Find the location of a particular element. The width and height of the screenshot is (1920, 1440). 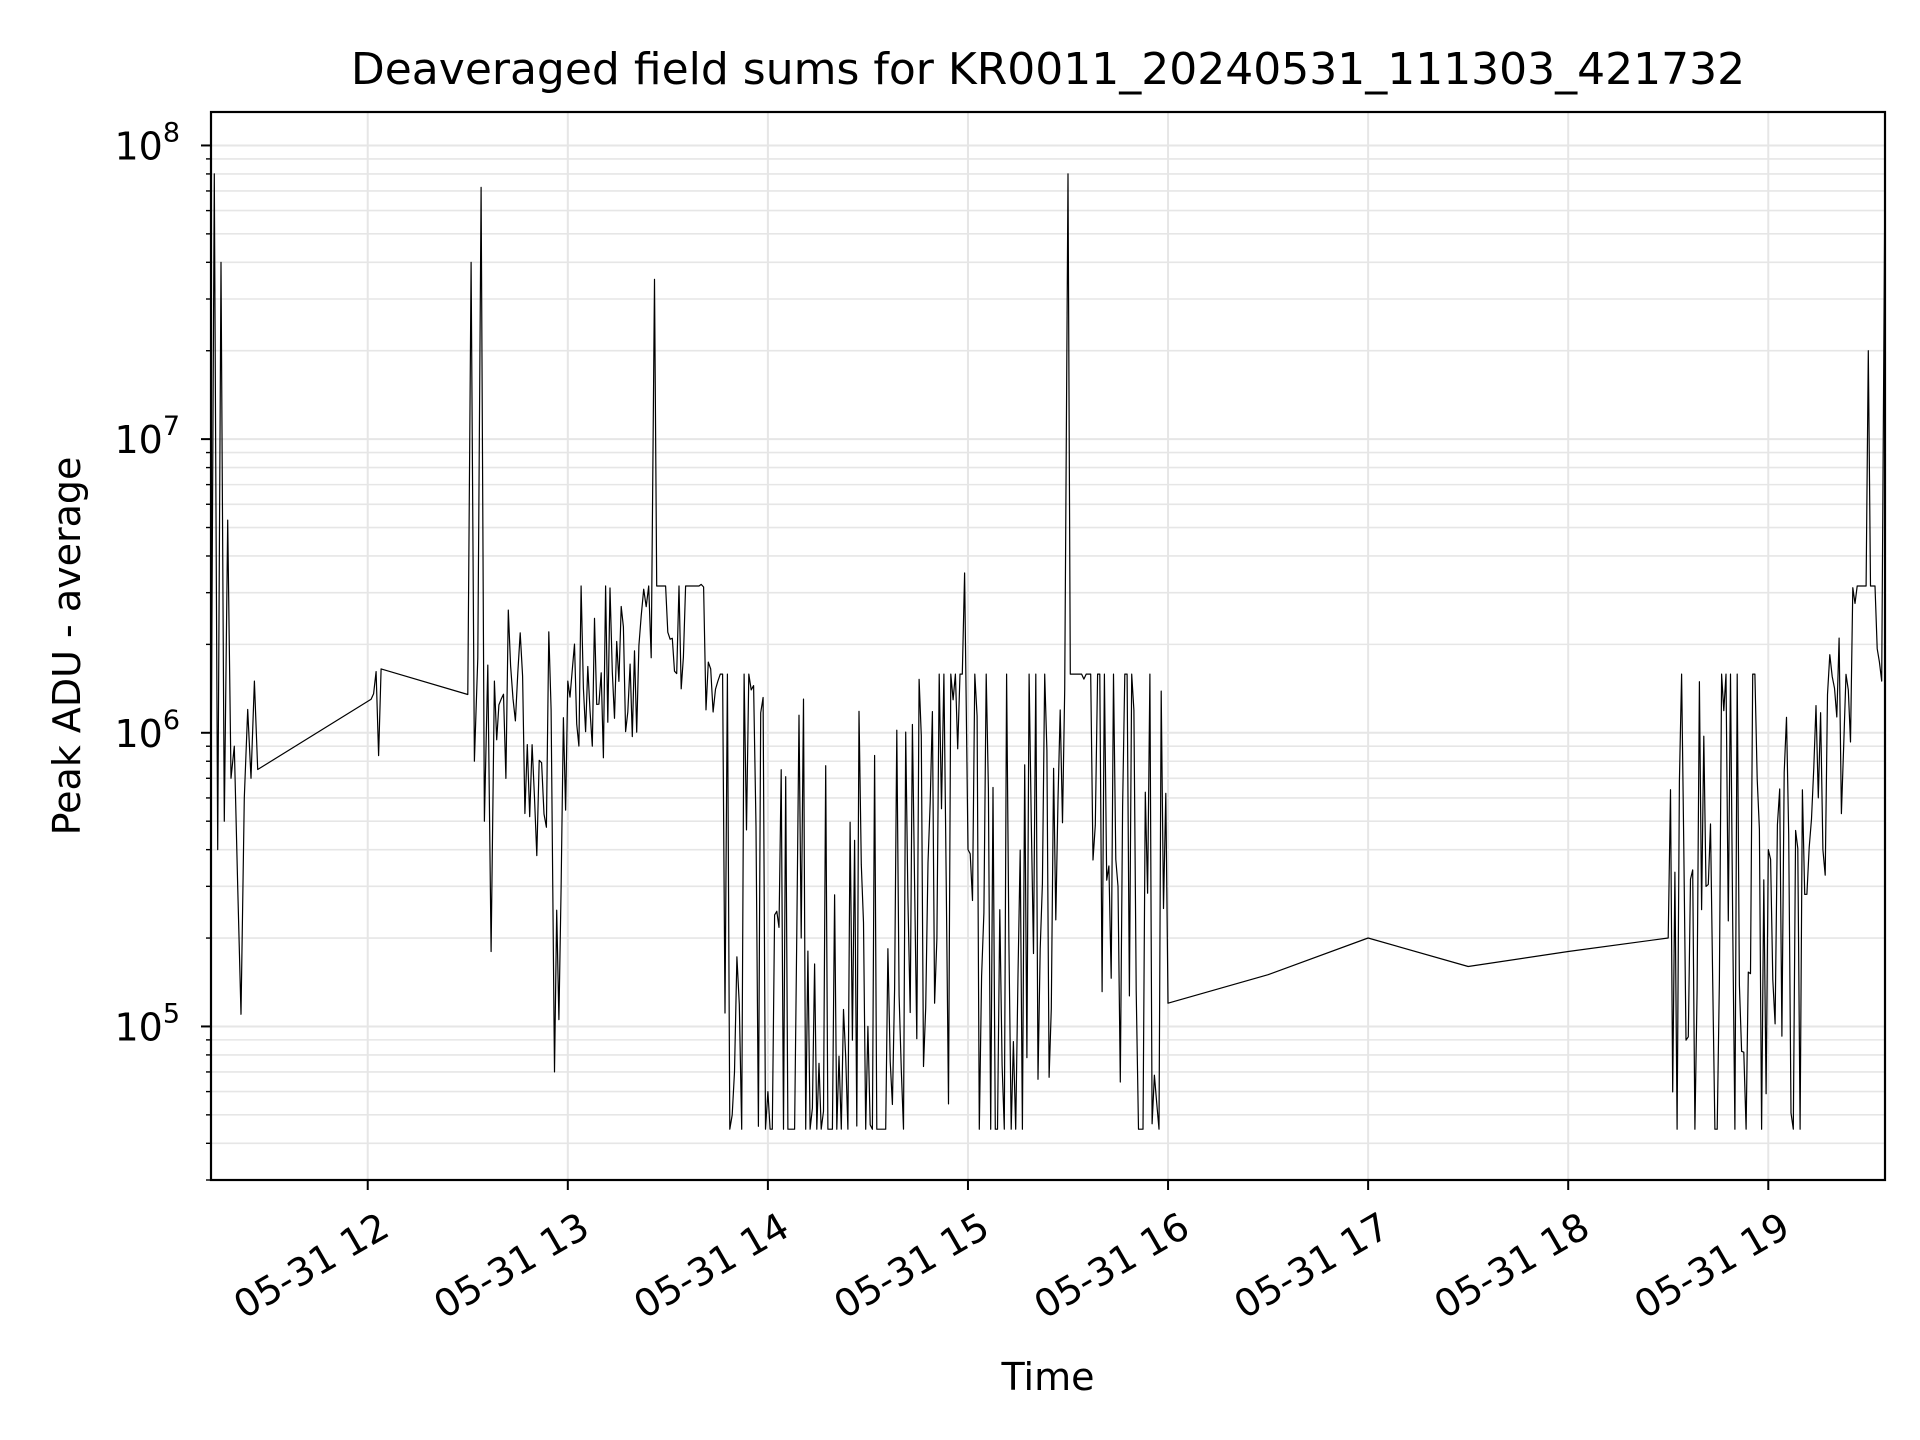

y-tick-exponent: 7 is located at coordinates (171, 426).